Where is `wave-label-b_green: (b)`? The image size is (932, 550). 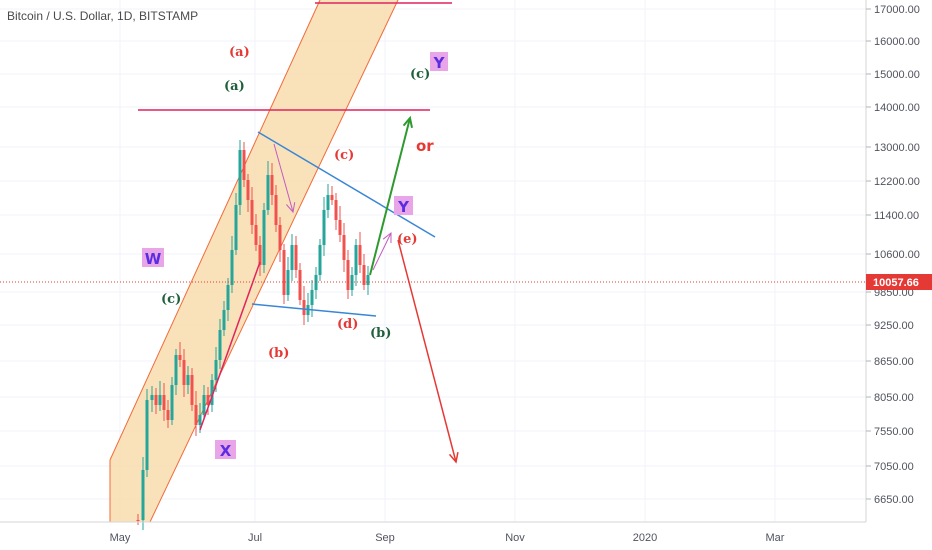
wave-label-b_green: (b) is located at coordinates (380, 333).